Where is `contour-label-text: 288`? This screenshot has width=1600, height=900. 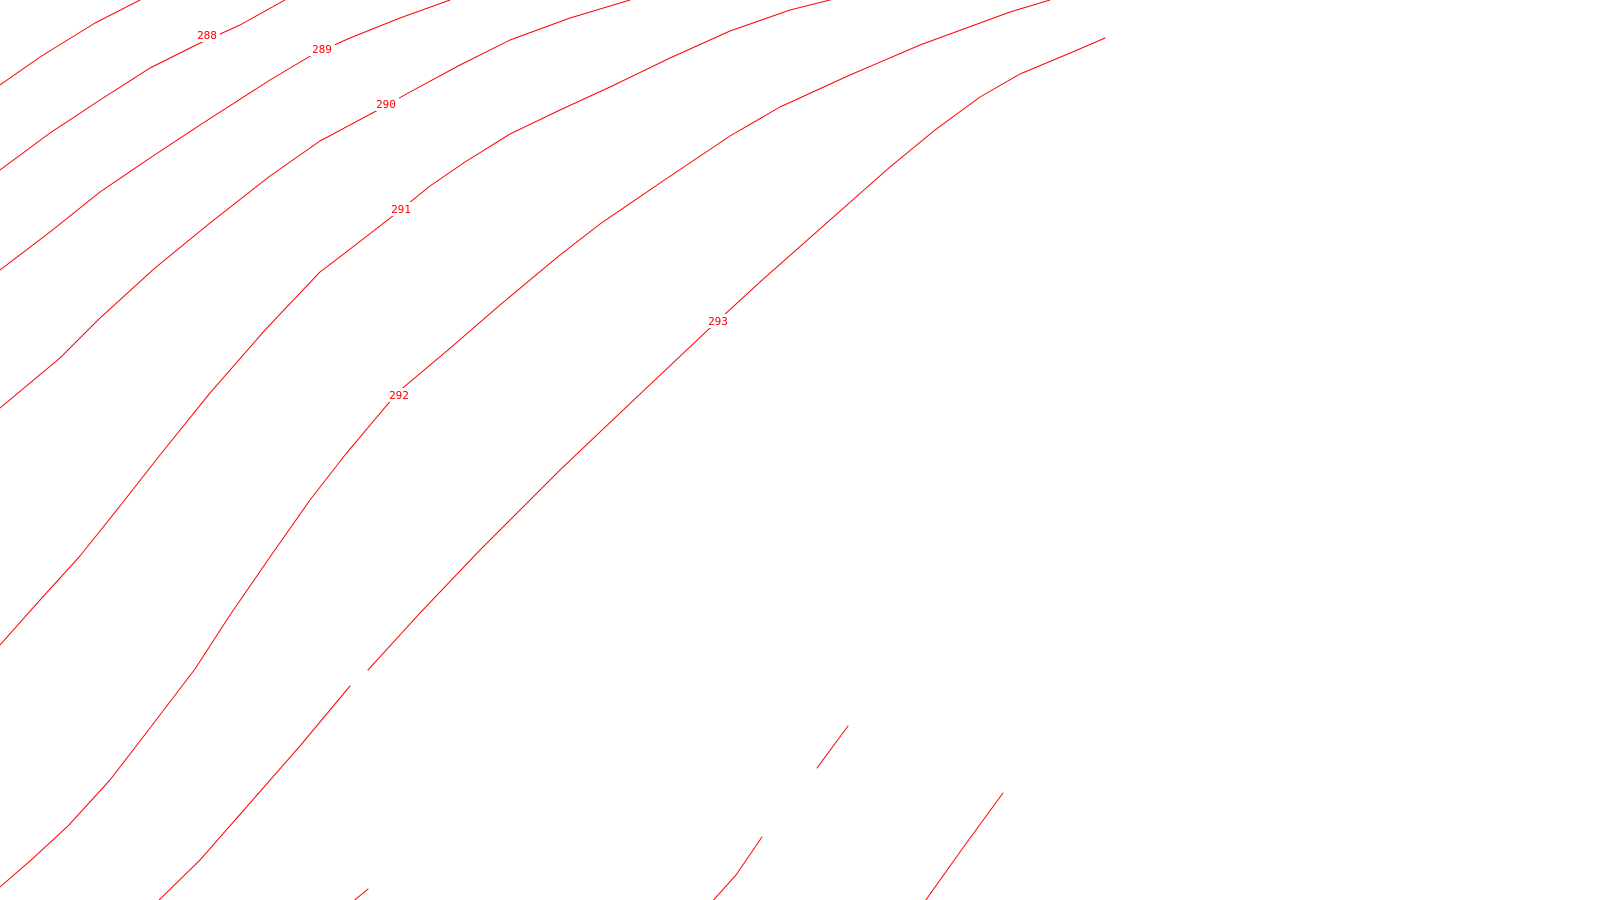 contour-label-text: 288 is located at coordinates (207, 35).